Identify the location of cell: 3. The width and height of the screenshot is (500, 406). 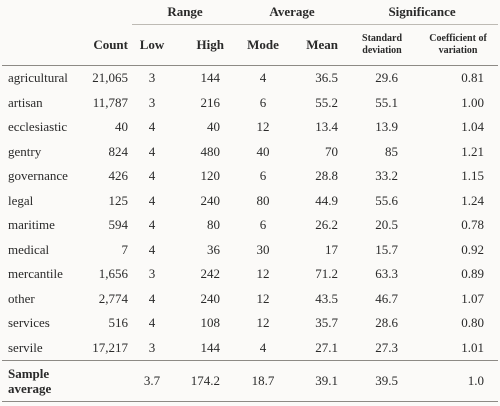
(152, 347).